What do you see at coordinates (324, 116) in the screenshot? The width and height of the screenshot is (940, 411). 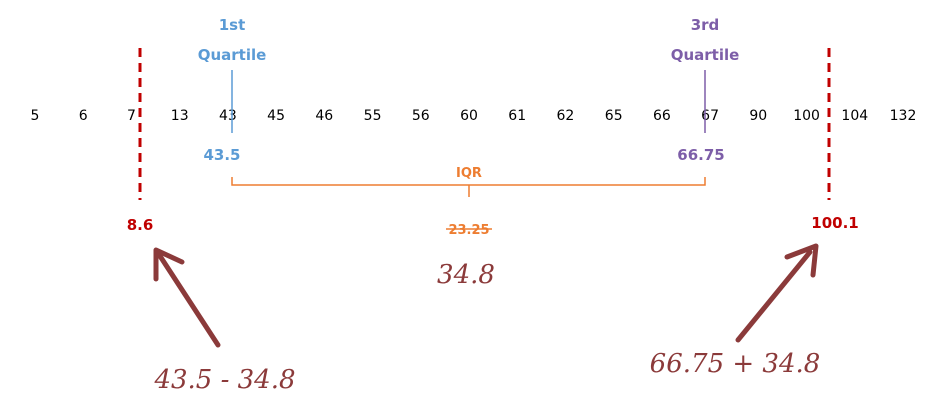 I see `number-value: 46` at bounding box center [324, 116].